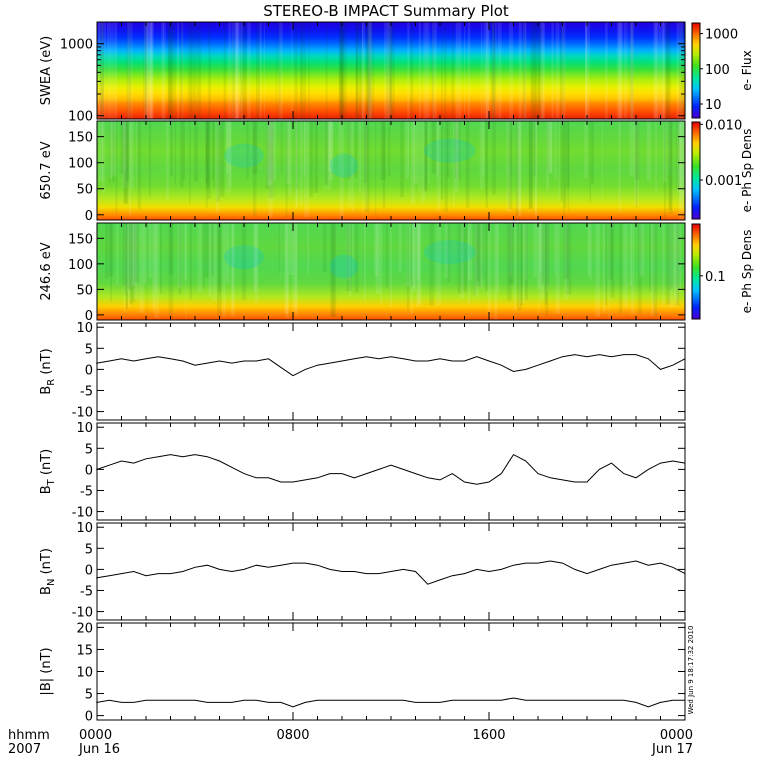 The image size is (780, 780). What do you see at coordinates (390, 702) in the screenshot?
I see `trace-bmag` at bounding box center [390, 702].